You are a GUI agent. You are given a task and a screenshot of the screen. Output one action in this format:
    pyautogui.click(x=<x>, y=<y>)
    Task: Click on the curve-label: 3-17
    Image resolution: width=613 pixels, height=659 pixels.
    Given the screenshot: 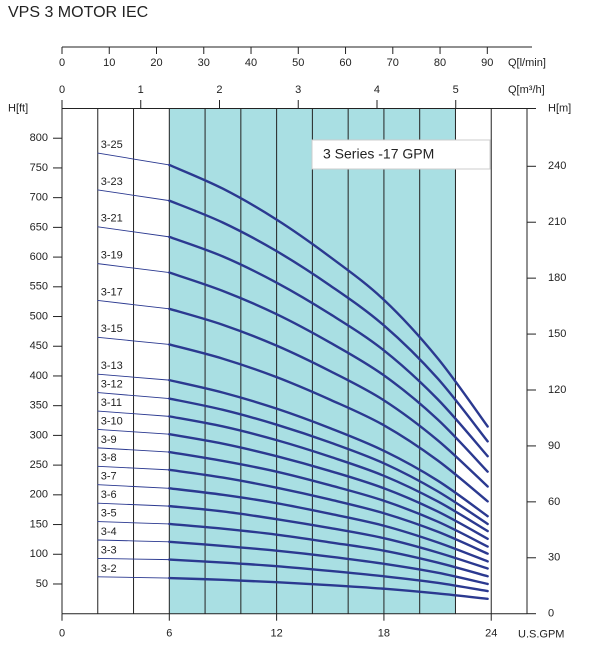 What is the action you would take?
    pyautogui.click(x=112, y=292)
    